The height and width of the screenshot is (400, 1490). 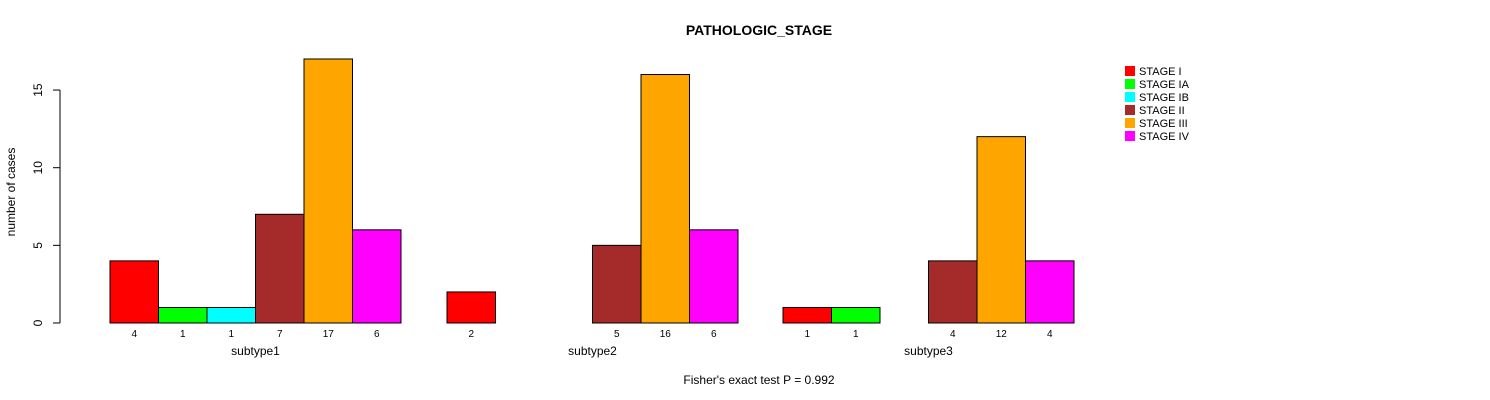 I want to click on bar-count-label: 2, so click(x=471, y=334).